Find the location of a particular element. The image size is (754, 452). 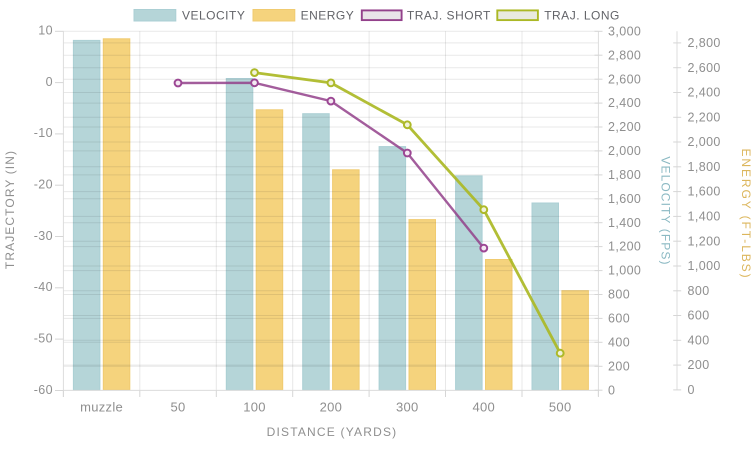

svg-text: TRAJ. LONG is located at coordinates (582, 16).